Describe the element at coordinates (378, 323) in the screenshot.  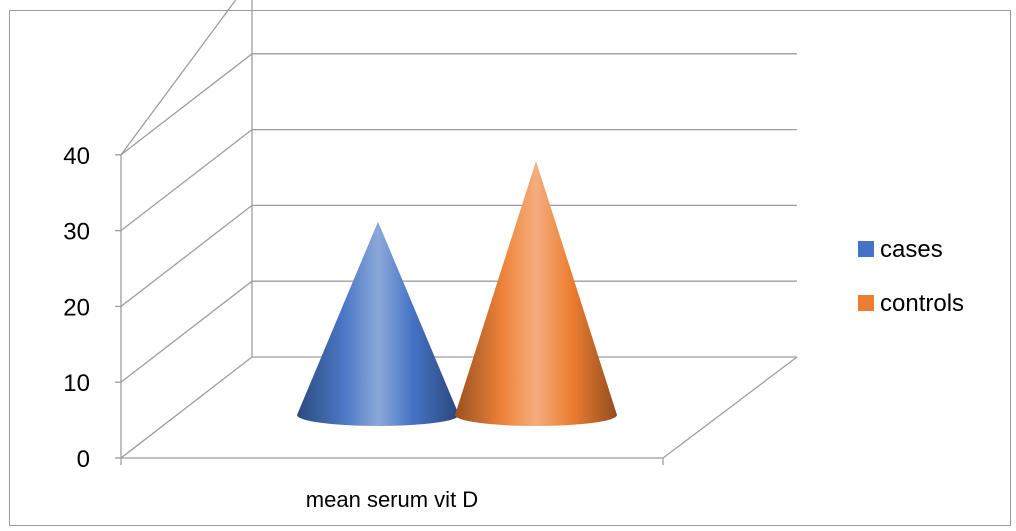
I see `cone-cases` at that location.